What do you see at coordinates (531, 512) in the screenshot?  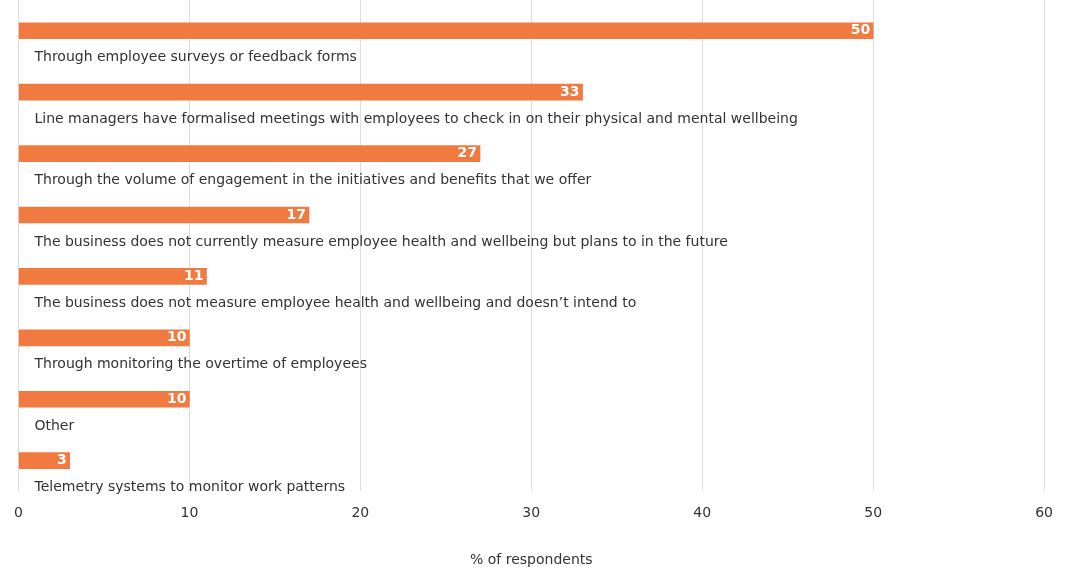 I see `x-tick-label: 30` at bounding box center [531, 512].